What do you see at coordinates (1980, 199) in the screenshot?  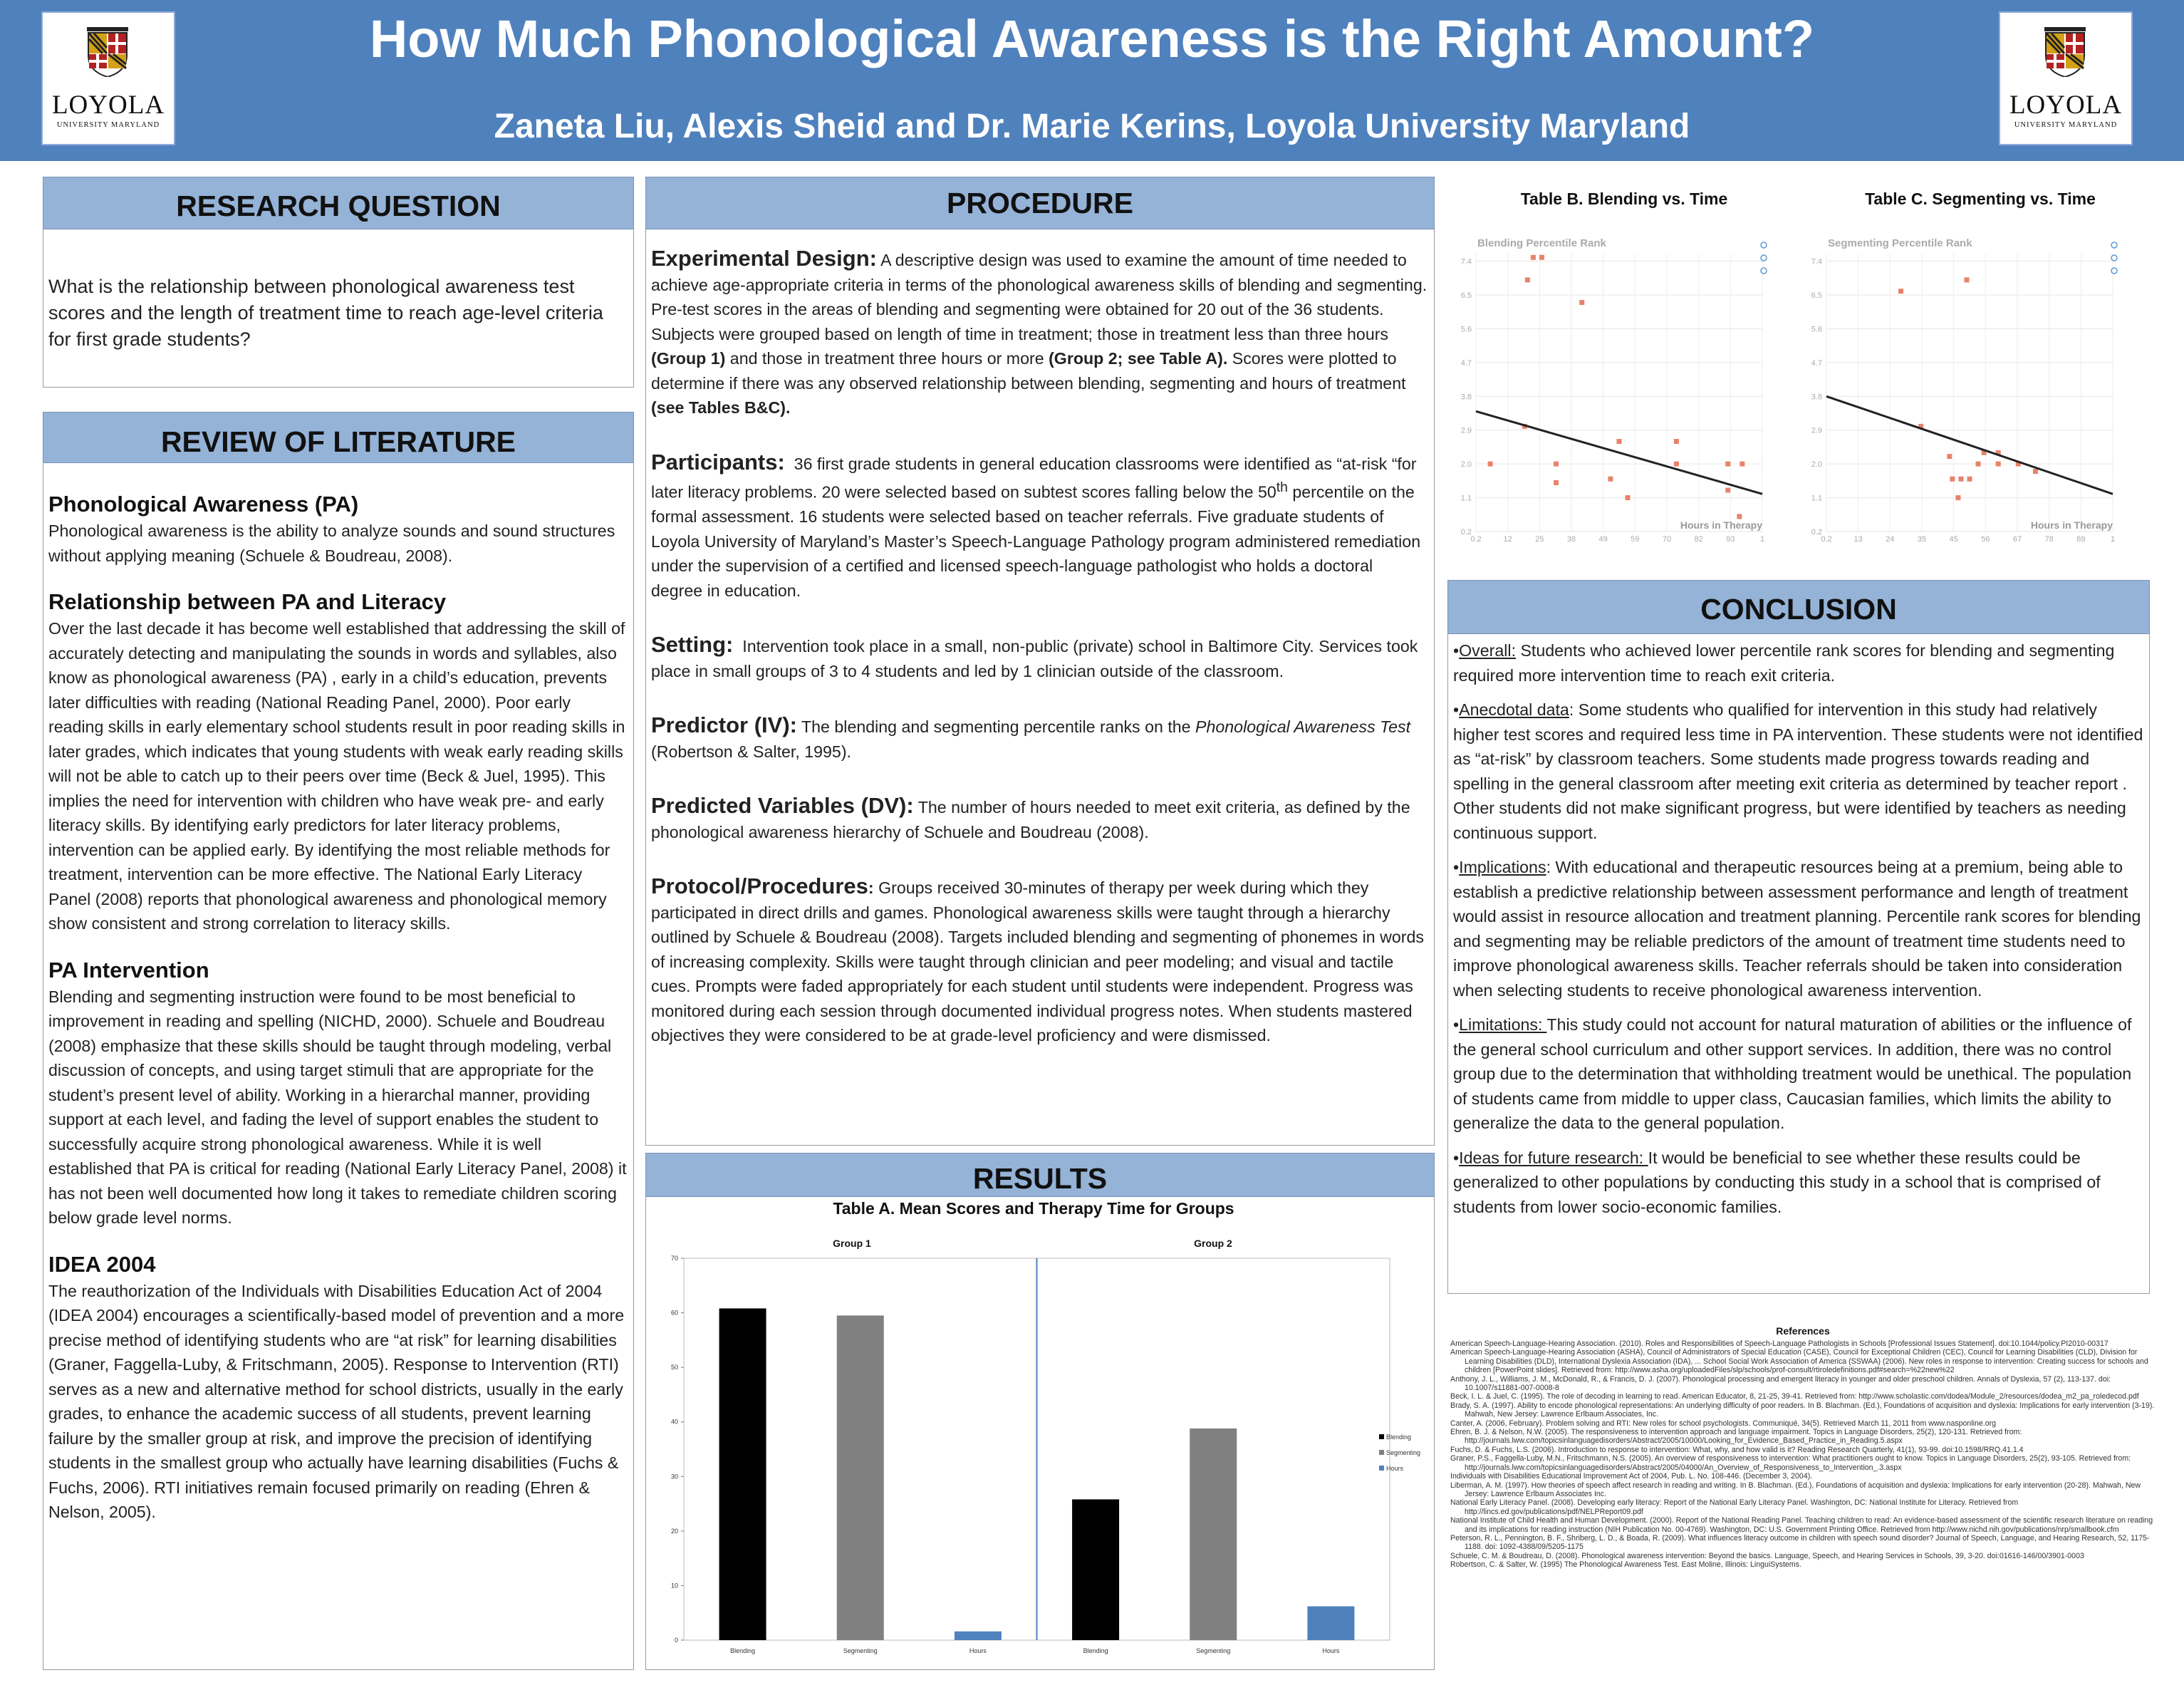 I see `table-c-title: Table C. Segmenting vs. Time` at bounding box center [1980, 199].